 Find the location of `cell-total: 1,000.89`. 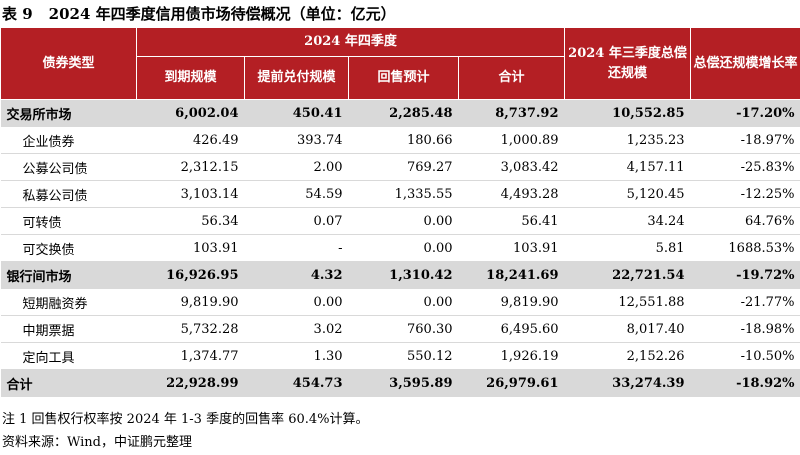

cell-total: 1,000.89 is located at coordinates (511, 140).